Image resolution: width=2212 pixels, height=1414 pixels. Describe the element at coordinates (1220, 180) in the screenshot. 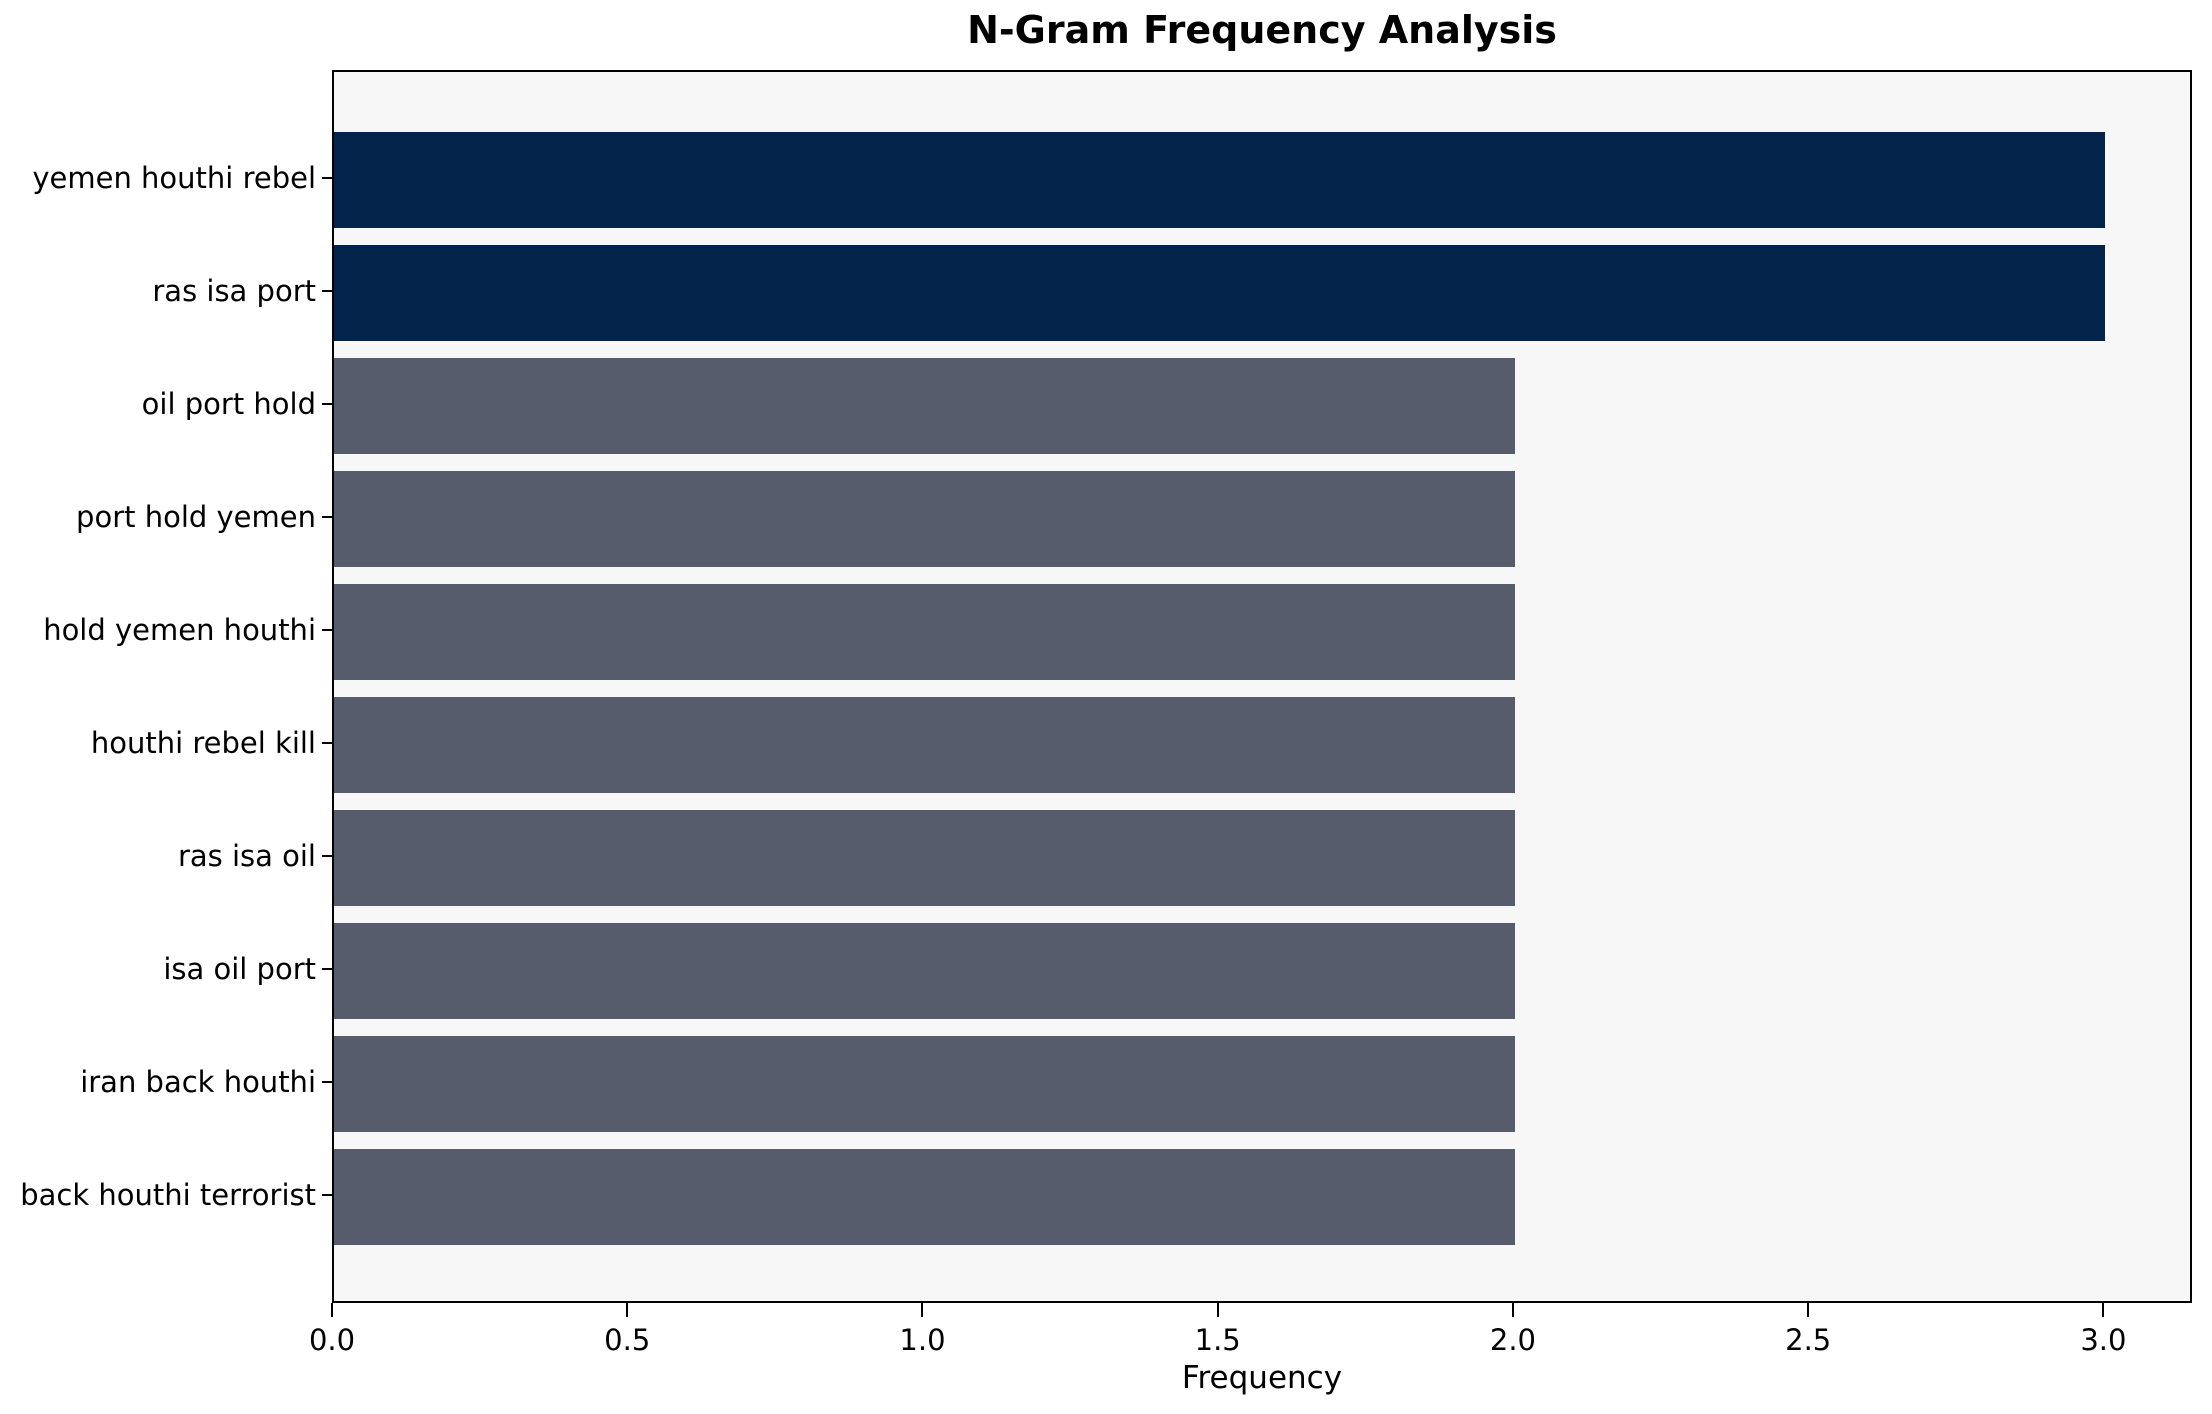

I see `bar-yemen-houthi-rebel` at that location.